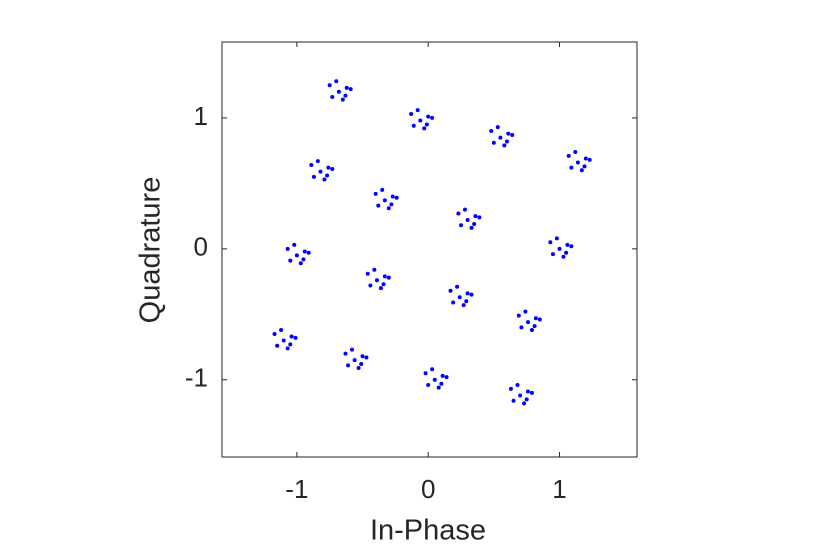 Image resolution: width=830 pixels, height=554 pixels. I want to click on x-tick-label: 0, so click(428, 489).